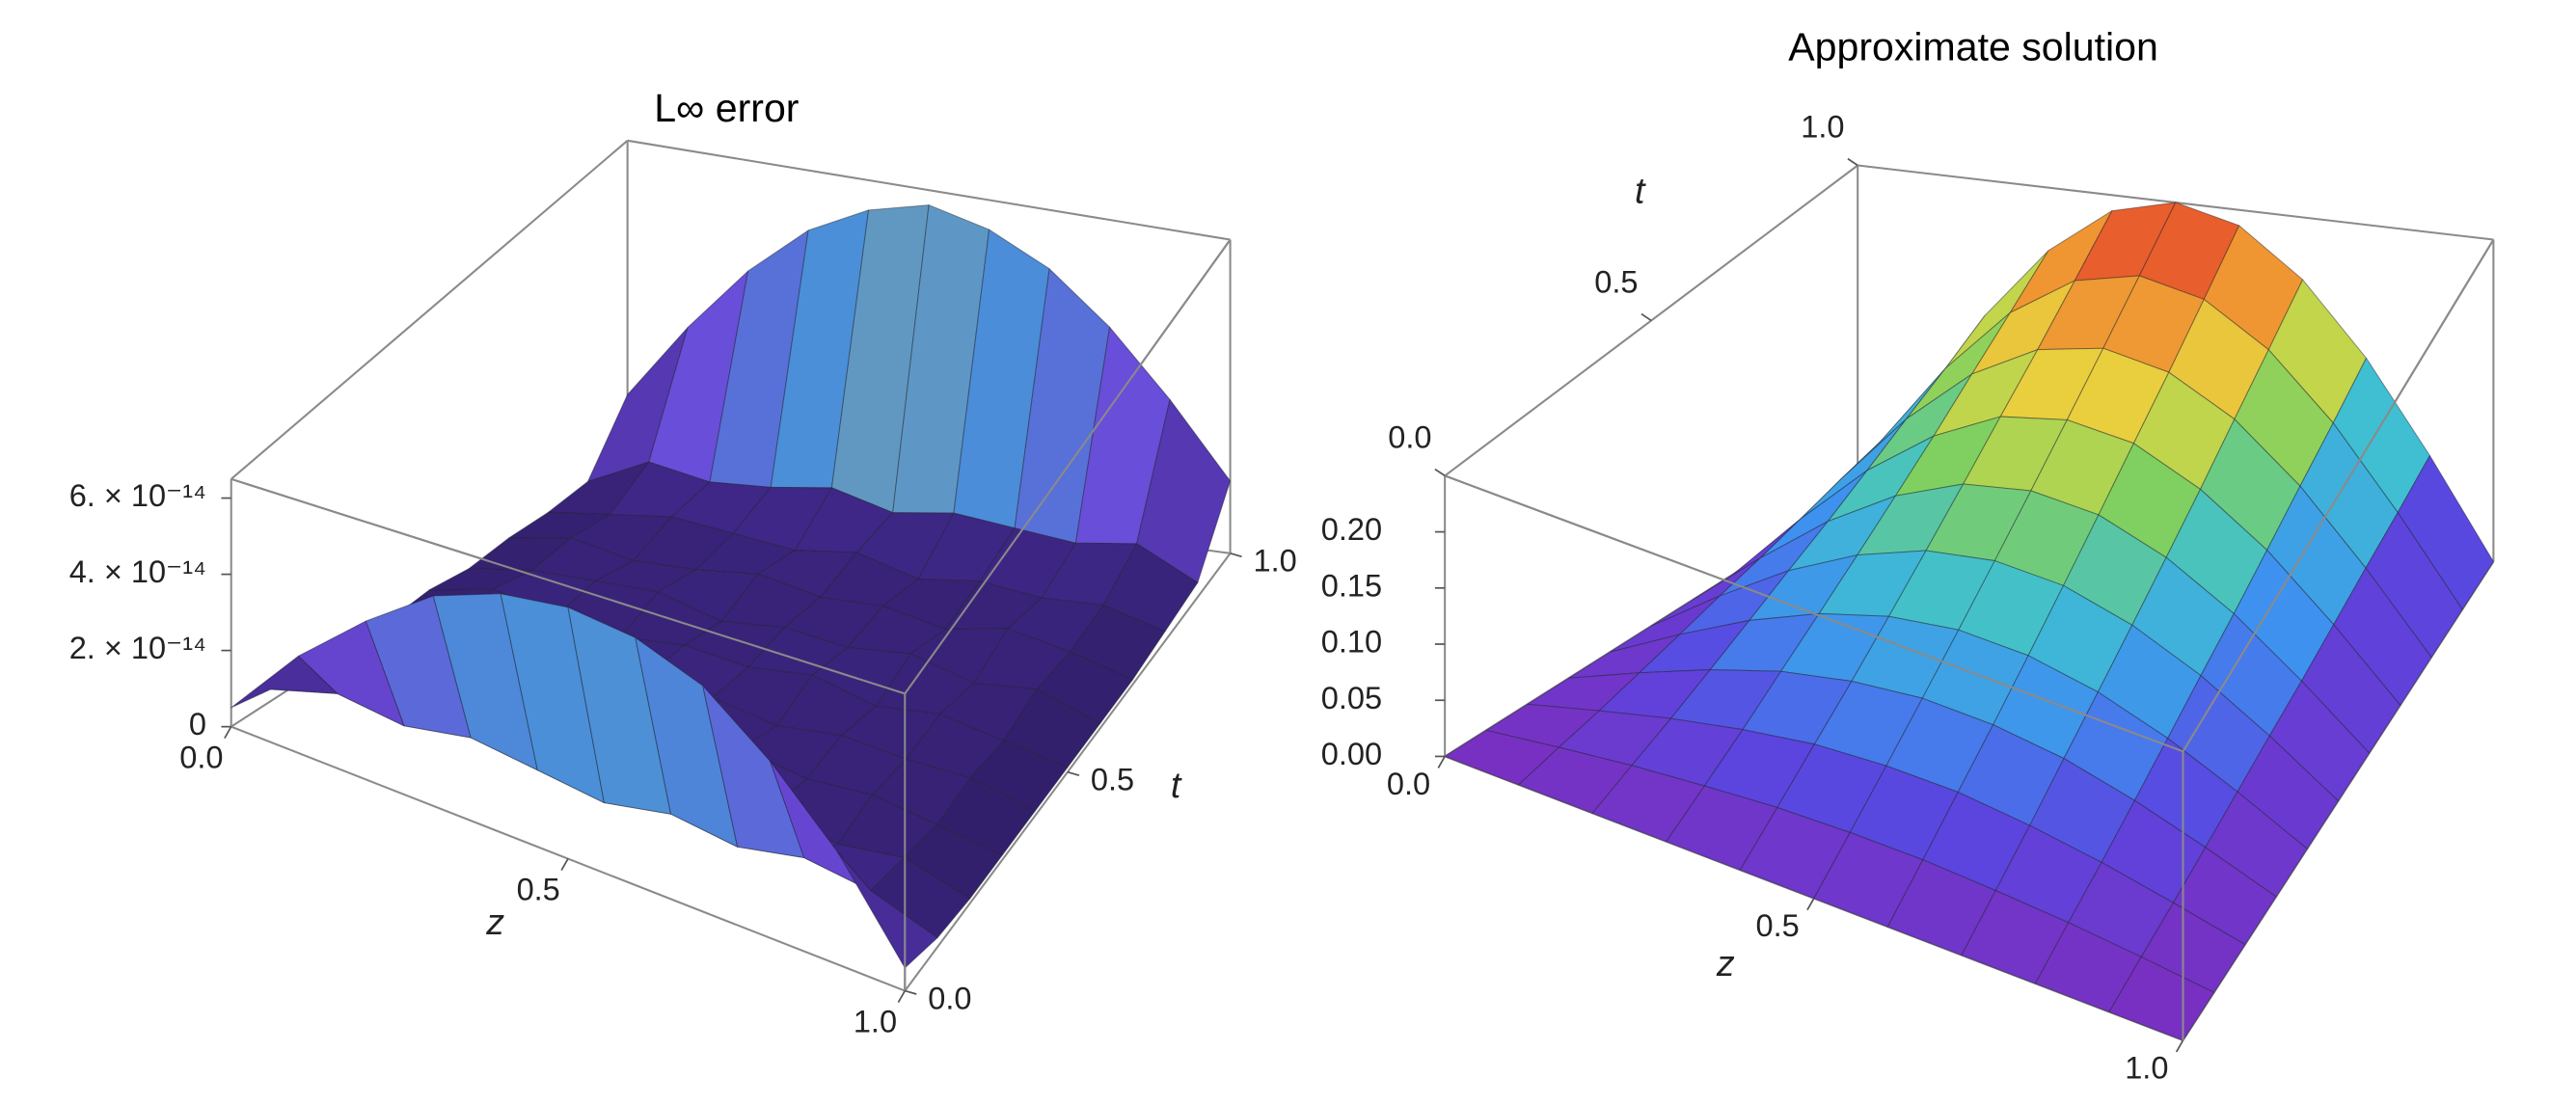 The height and width of the screenshot is (1105, 2576). What do you see at coordinates (1351, 586) in the screenshot?
I see `z-tick-label: 0.15` at bounding box center [1351, 586].